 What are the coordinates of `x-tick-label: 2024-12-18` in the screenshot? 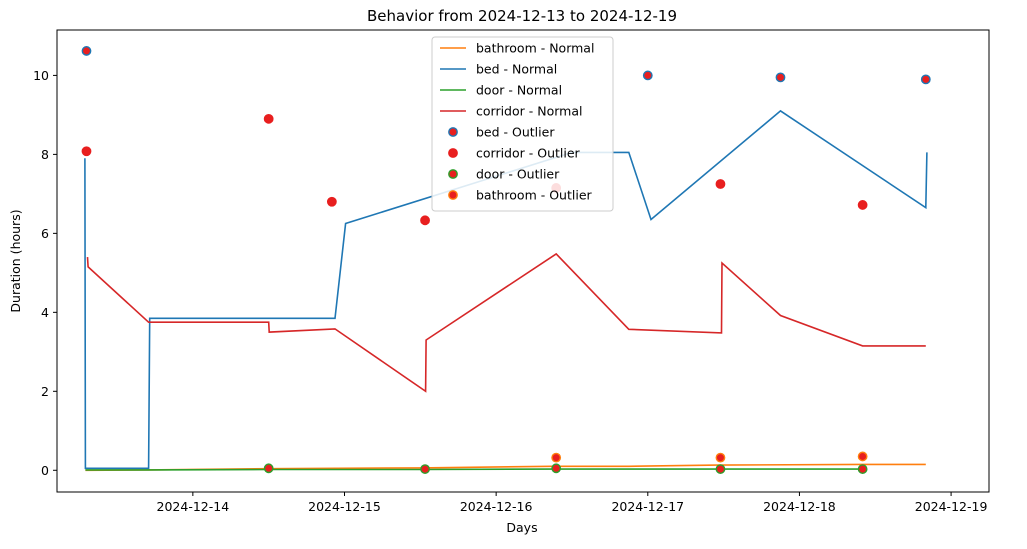 It's located at (799, 506).